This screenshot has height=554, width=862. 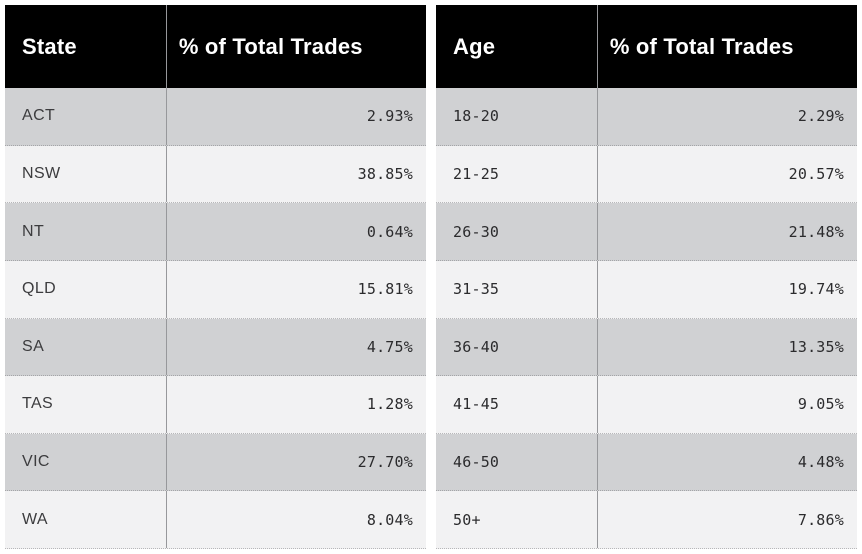 I want to click on table-row: VIC 27.70%, so click(x=215, y=462).